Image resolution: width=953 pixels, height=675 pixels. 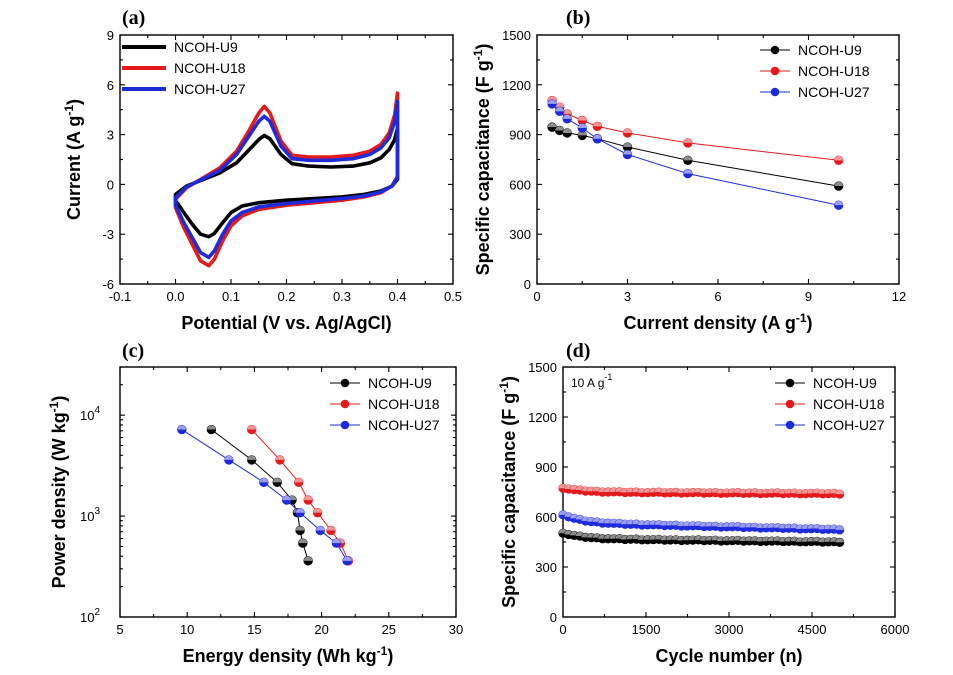 What do you see at coordinates (342, 296) in the screenshot?
I see `x-tick-label: 0.3` at bounding box center [342, 296].